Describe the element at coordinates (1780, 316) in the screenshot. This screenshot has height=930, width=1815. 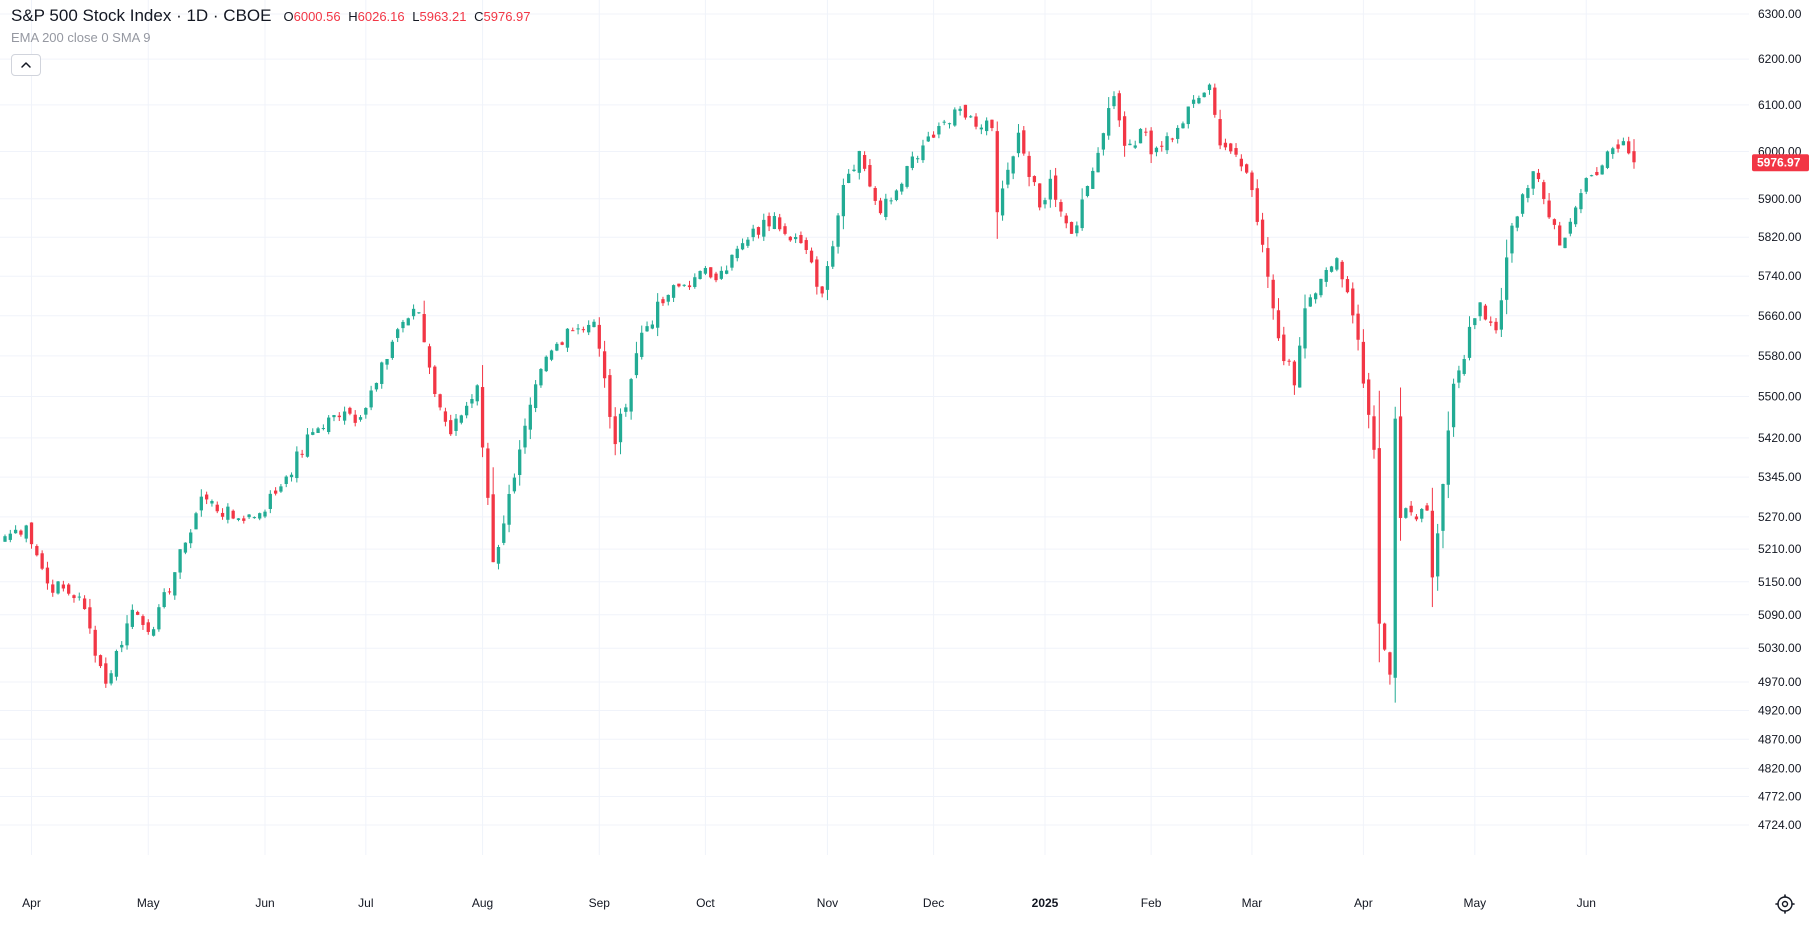
I see `y-tick-label: 5660.00` at that location.